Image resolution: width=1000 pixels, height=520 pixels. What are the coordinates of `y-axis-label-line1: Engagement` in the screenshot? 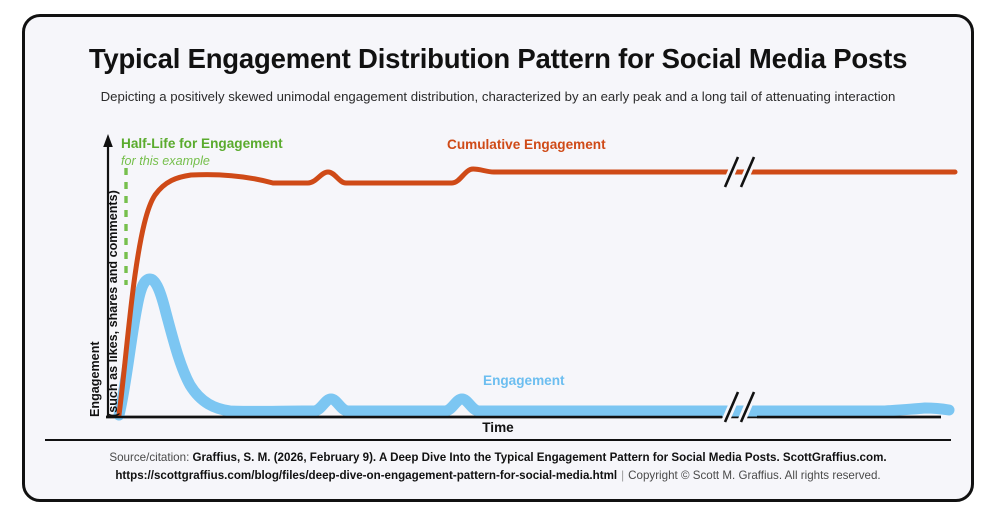 It's located at (95, 379).